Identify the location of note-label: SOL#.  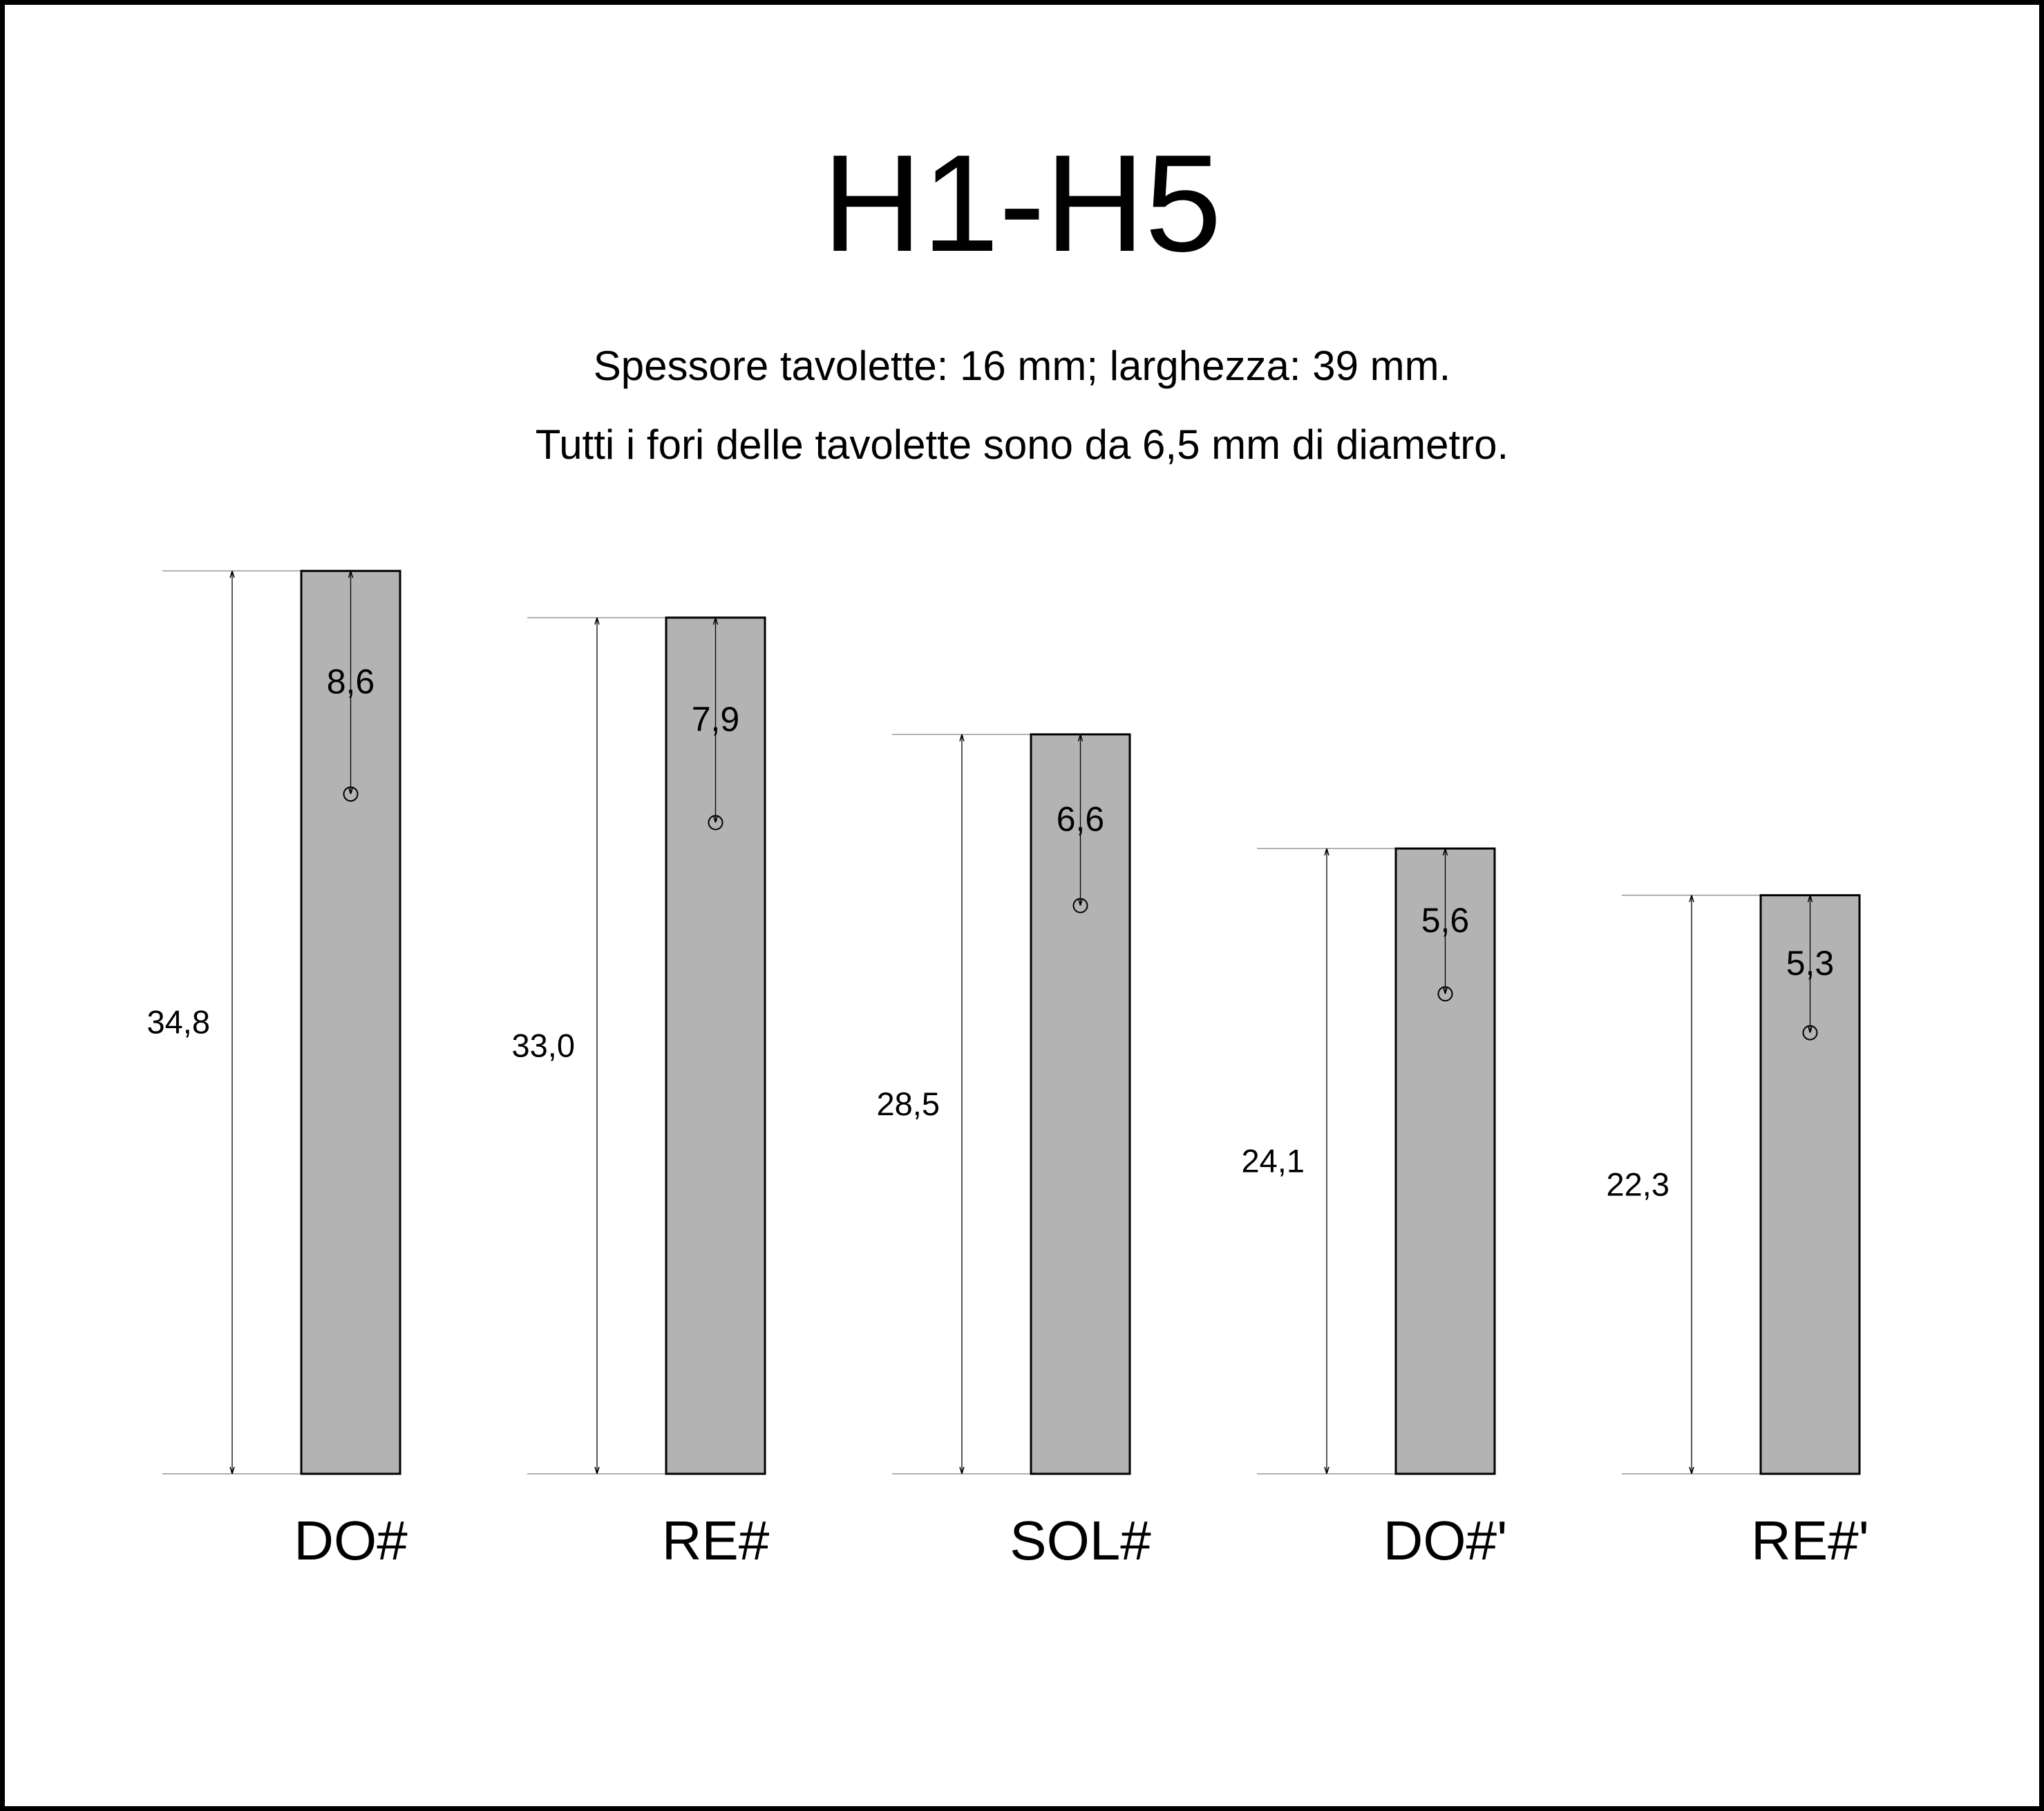
(1080, 1540).